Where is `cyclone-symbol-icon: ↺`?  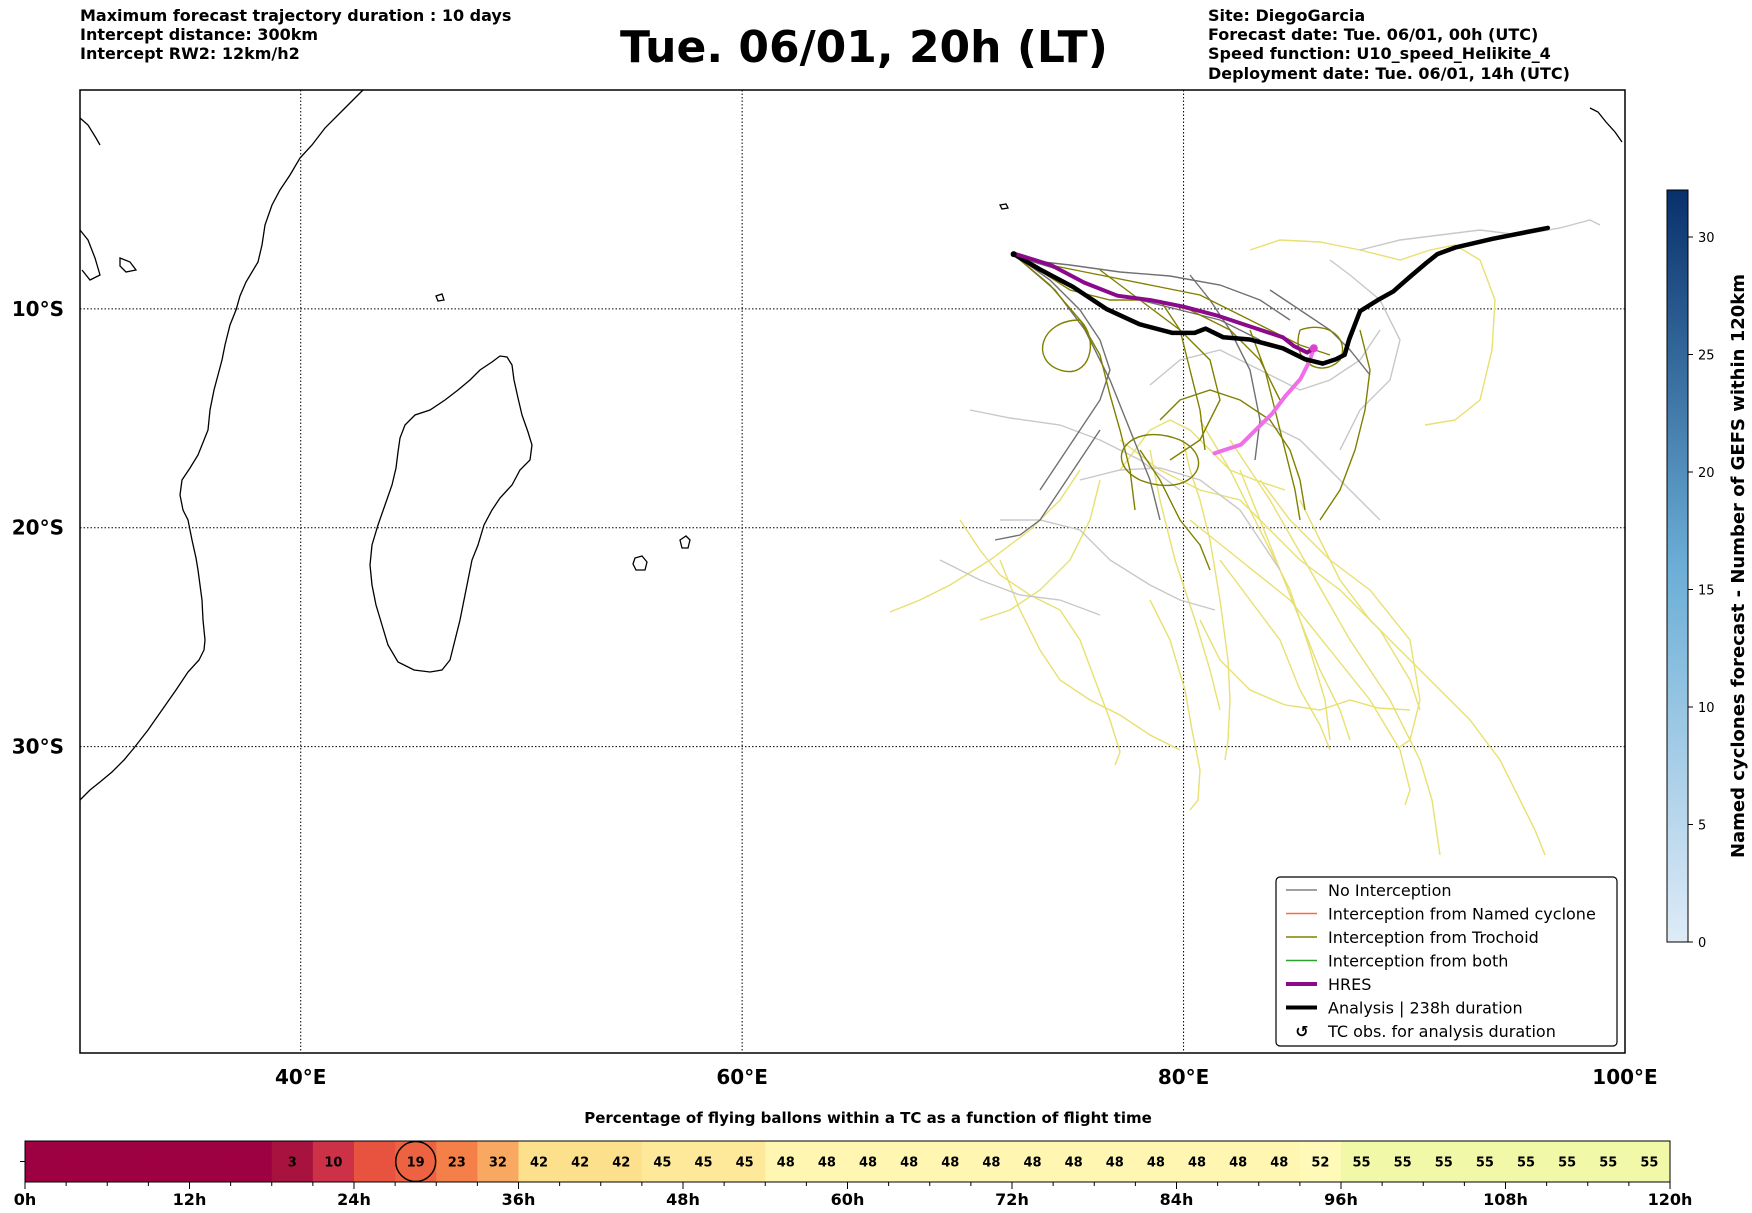
cyclone-symbol-icon: ↺ is located at coordinates (1301, 1031).